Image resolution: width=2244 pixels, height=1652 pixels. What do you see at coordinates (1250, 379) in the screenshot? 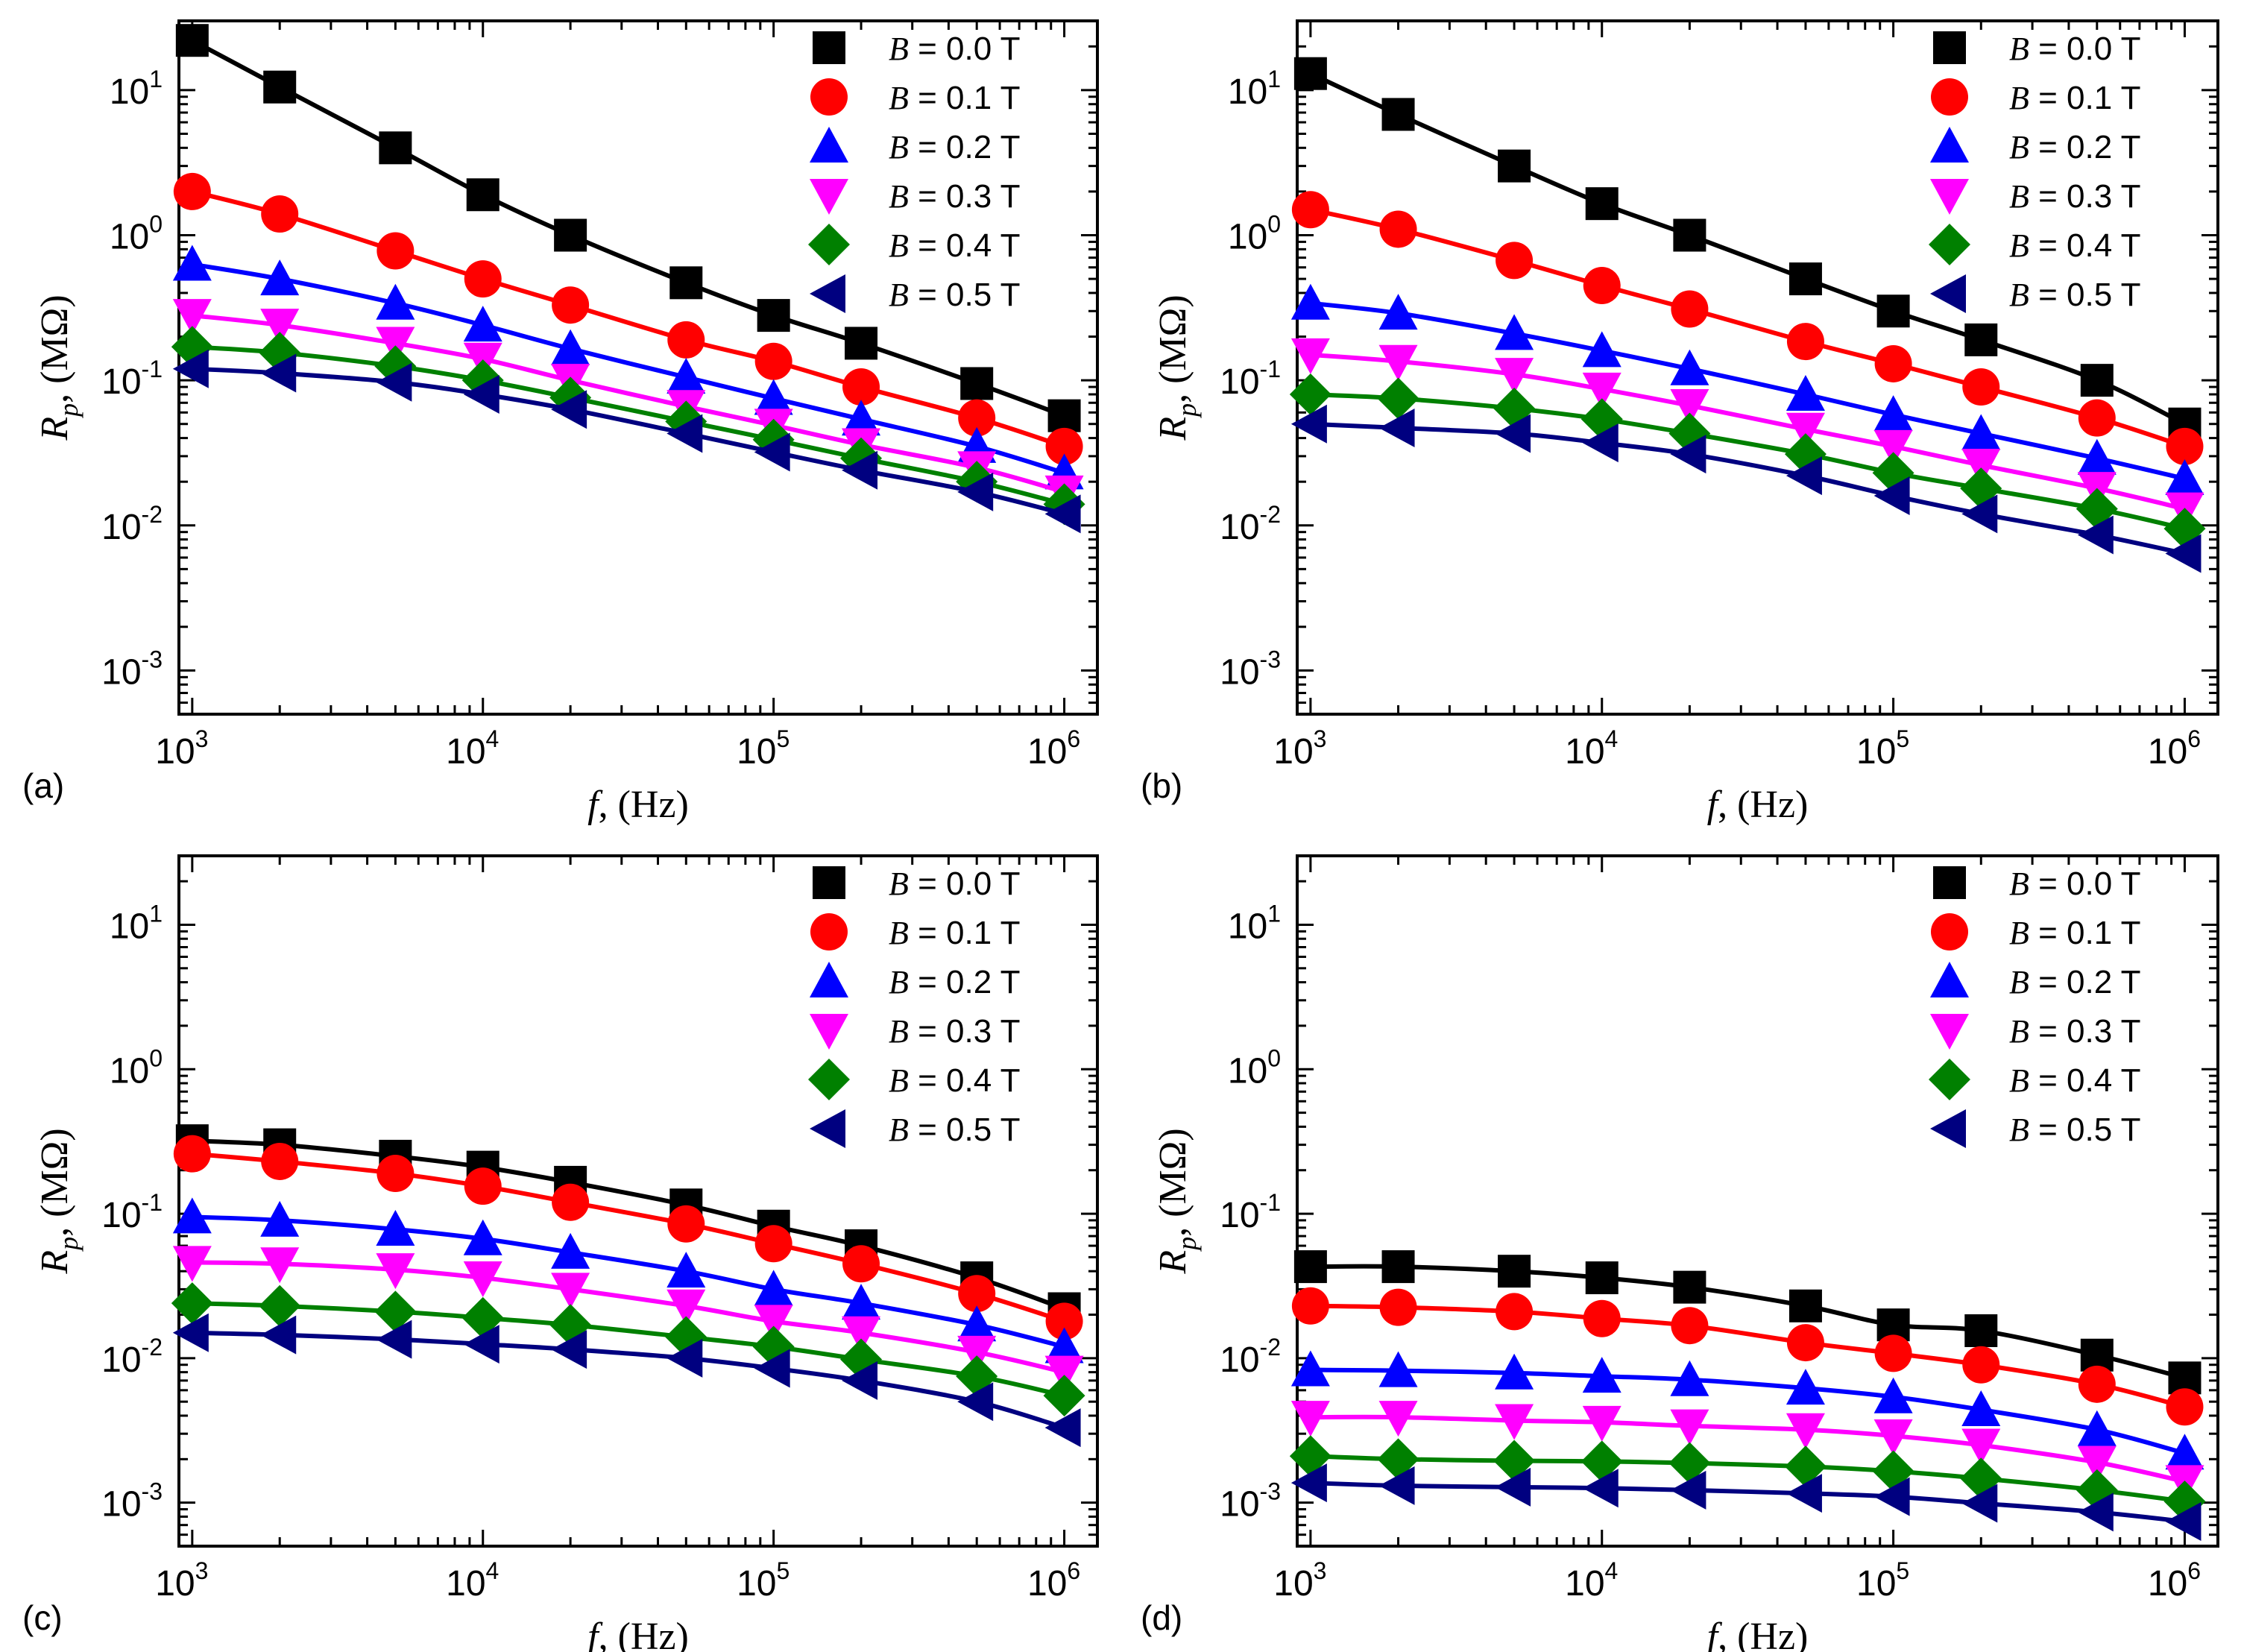
I see `y-tick-label: 10⁻¹` at bounding box center [1250, 379].